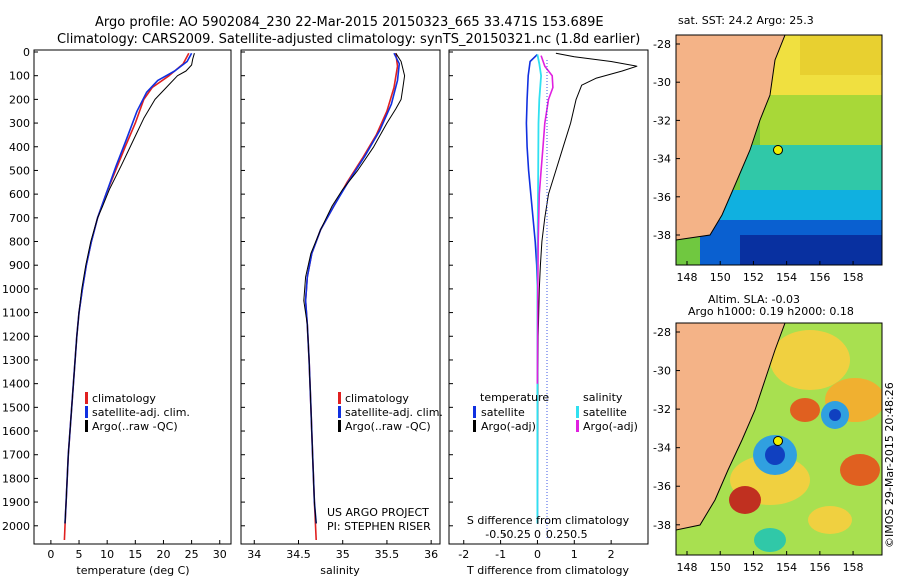 The image size is (900, 580). I want to click on s-difference-tick-labels: -0.5-0.25 0 0.25 0.5, so click(536, 534).